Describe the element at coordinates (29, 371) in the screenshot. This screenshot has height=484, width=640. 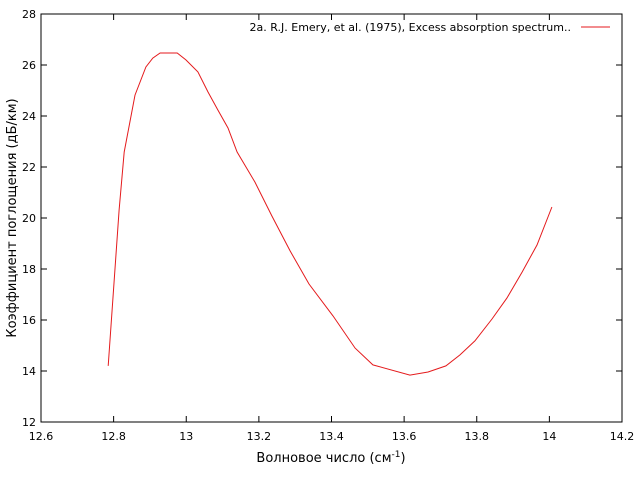
I see `y-tick-label: 14` at that location.